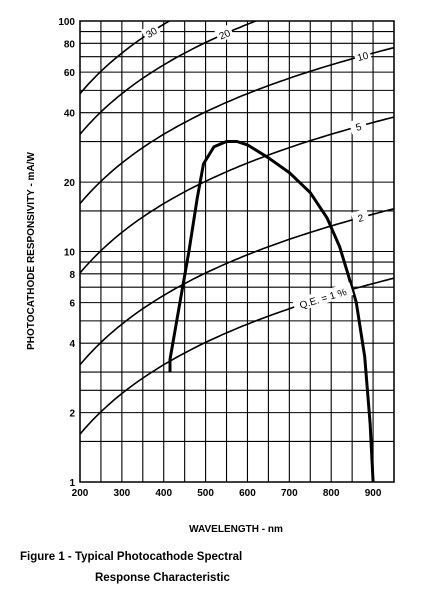  What do you see at coordinates (66, 22) in the screenshot?
I see `y-tick-label: 100` at bounding box center [66, 22].